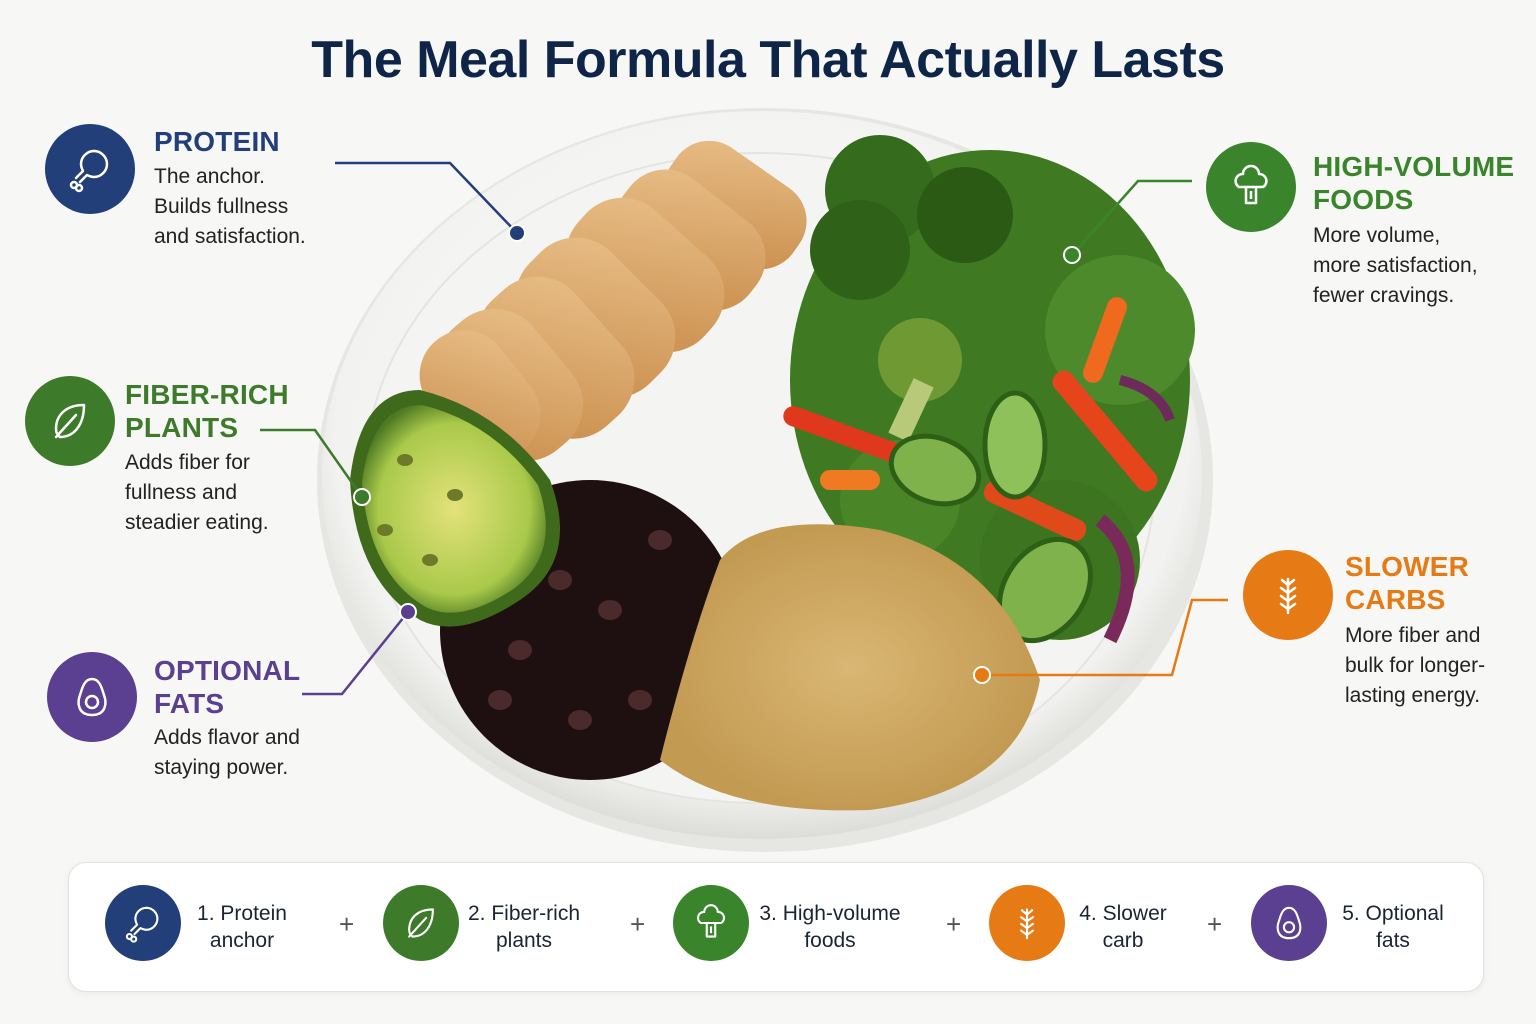  What do you see at coordinates (312, 463) in the screenshot?
I see `fiber-leader` at bounding box center [312, 463].